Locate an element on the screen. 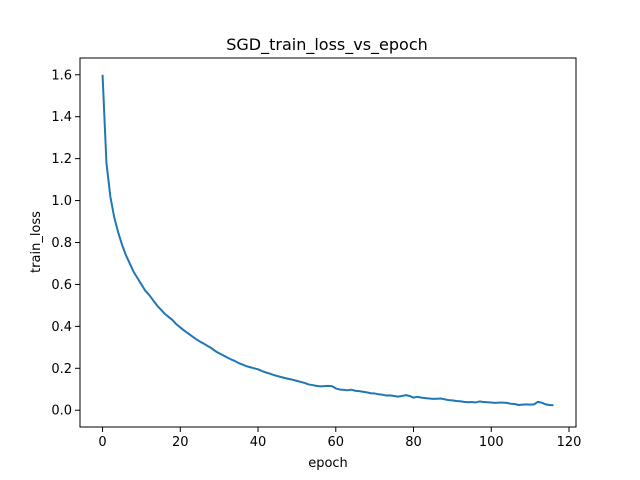  y-tick-label: 1.0 is located at coordinates (61, 201).